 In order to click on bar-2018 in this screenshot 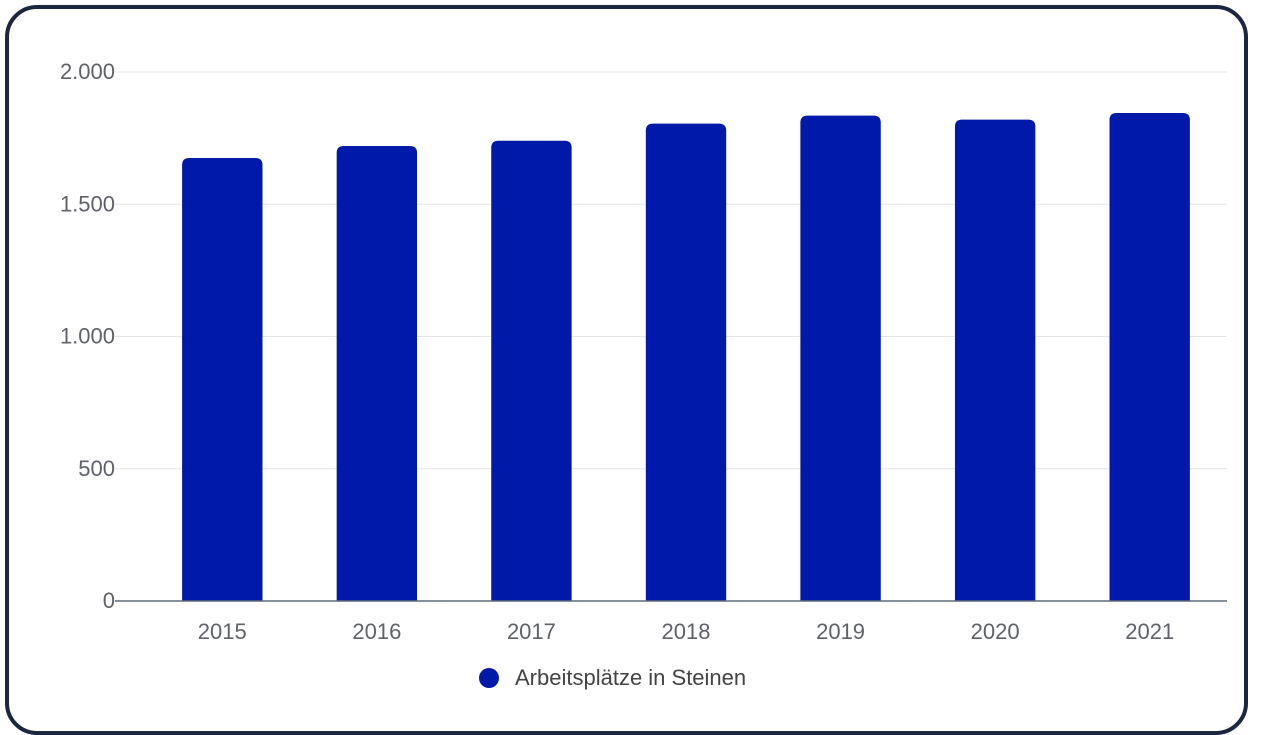, I will do `click(686, 362)`.